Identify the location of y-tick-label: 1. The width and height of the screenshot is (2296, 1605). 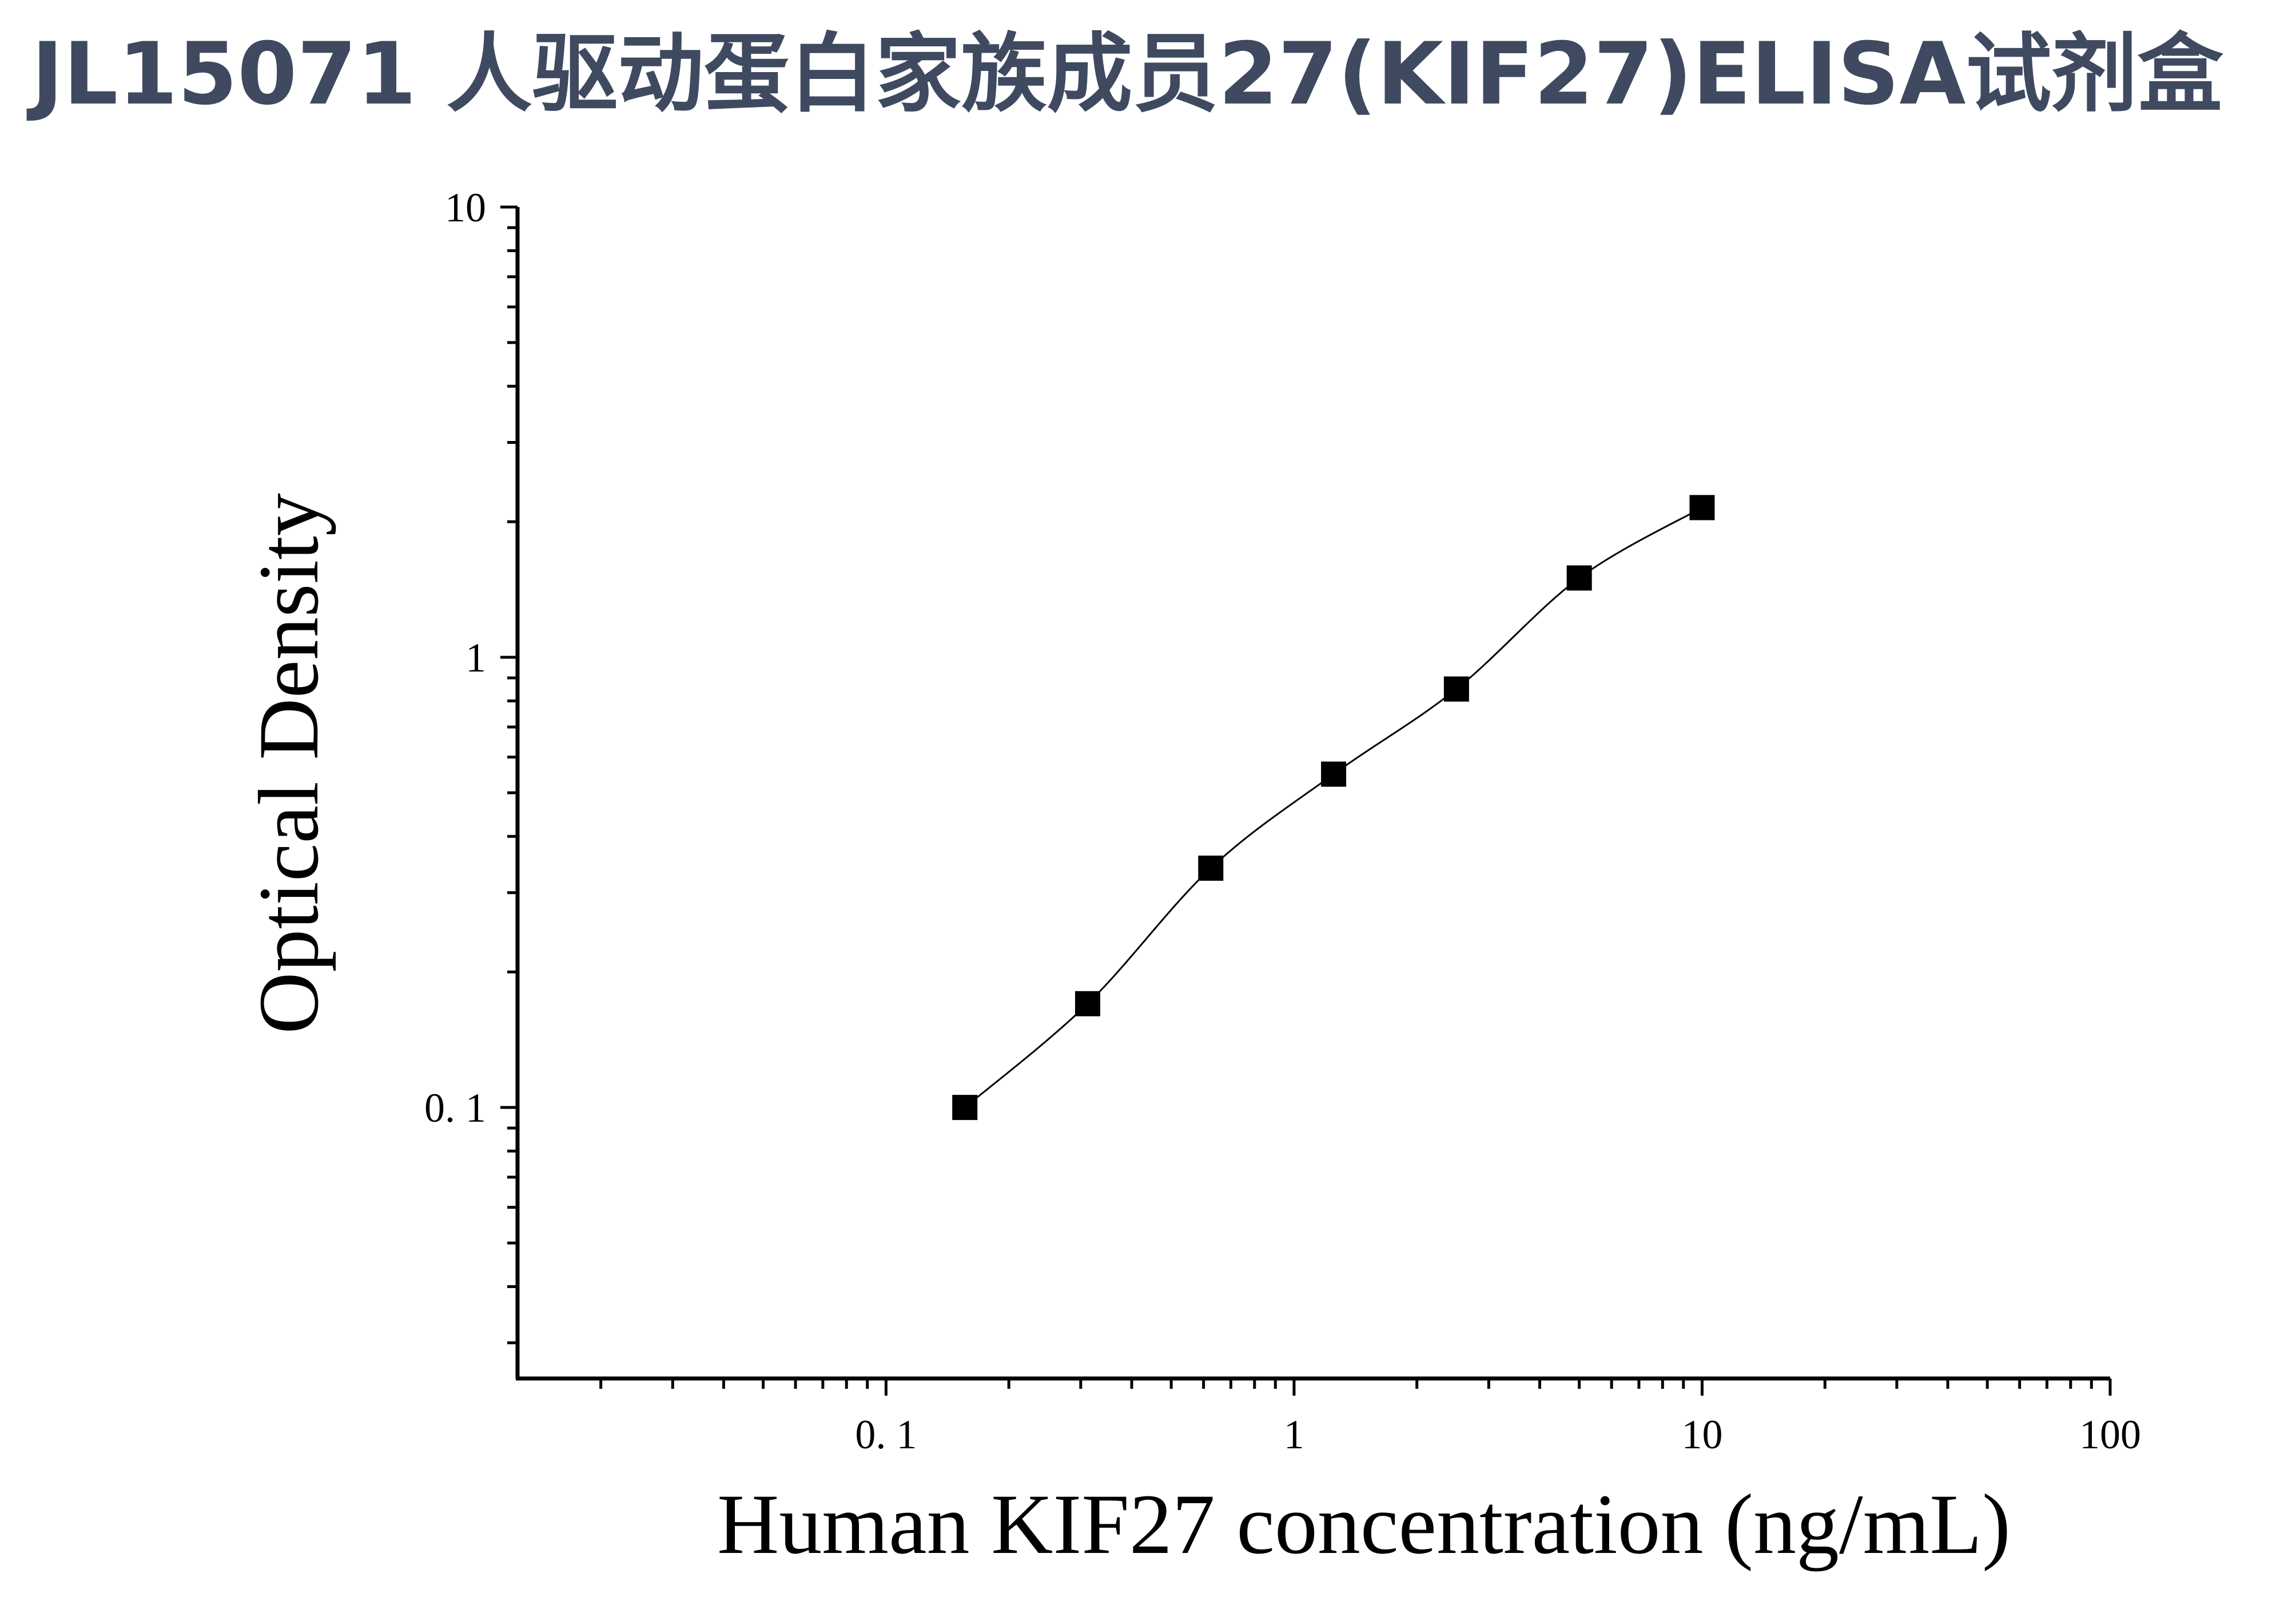
(476, 658).